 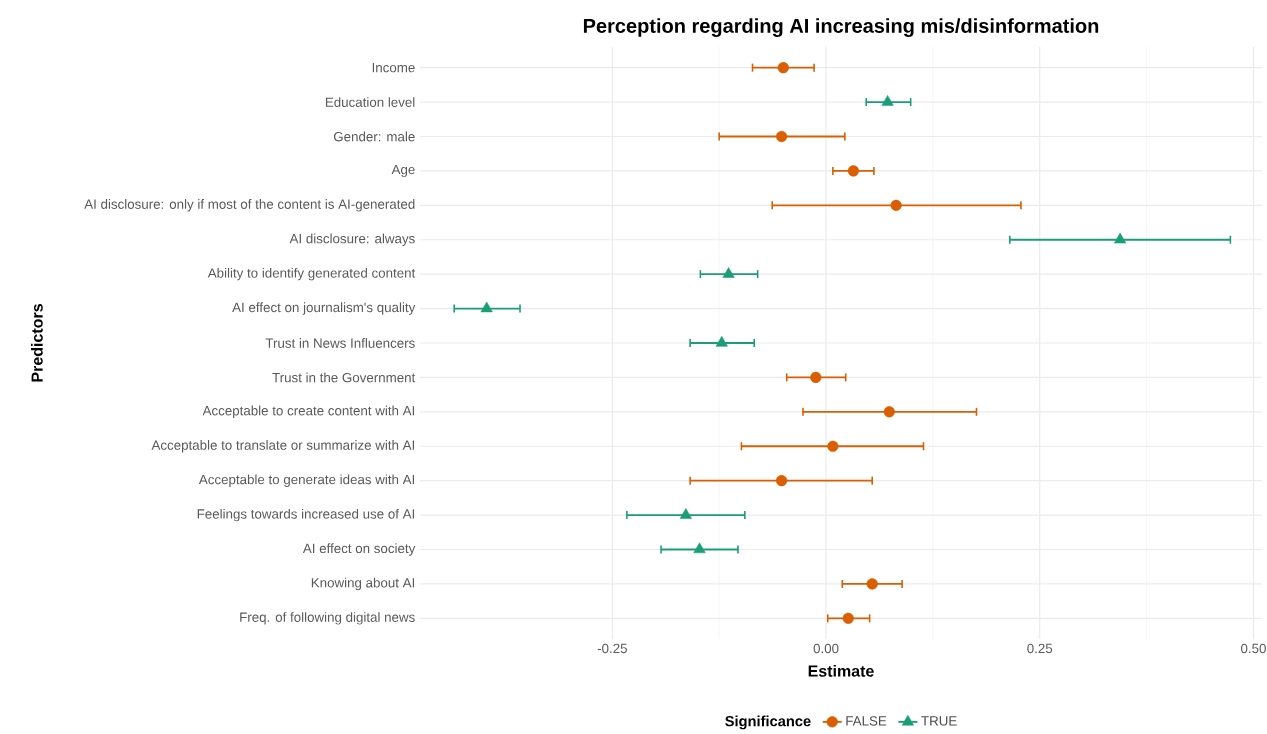 What do you see at coordinates (283, 446) in the screenshot?
I see `y-tick-label: Acceptable to translate or summarize with AI` at bounding box center [283, 446].